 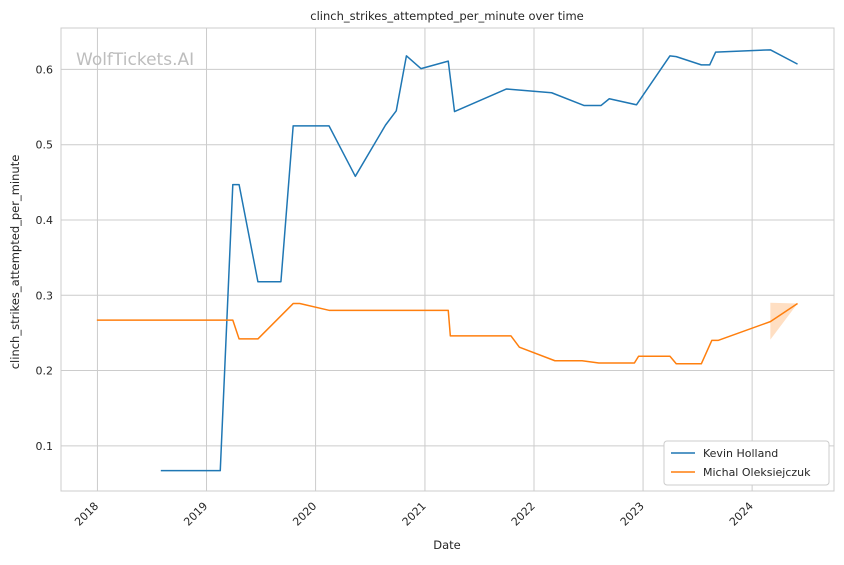 What do you see at coordinates (45, 446) in the screenshot?
I see `y-tick-label: 0.1` at bounding box center [45, 446].